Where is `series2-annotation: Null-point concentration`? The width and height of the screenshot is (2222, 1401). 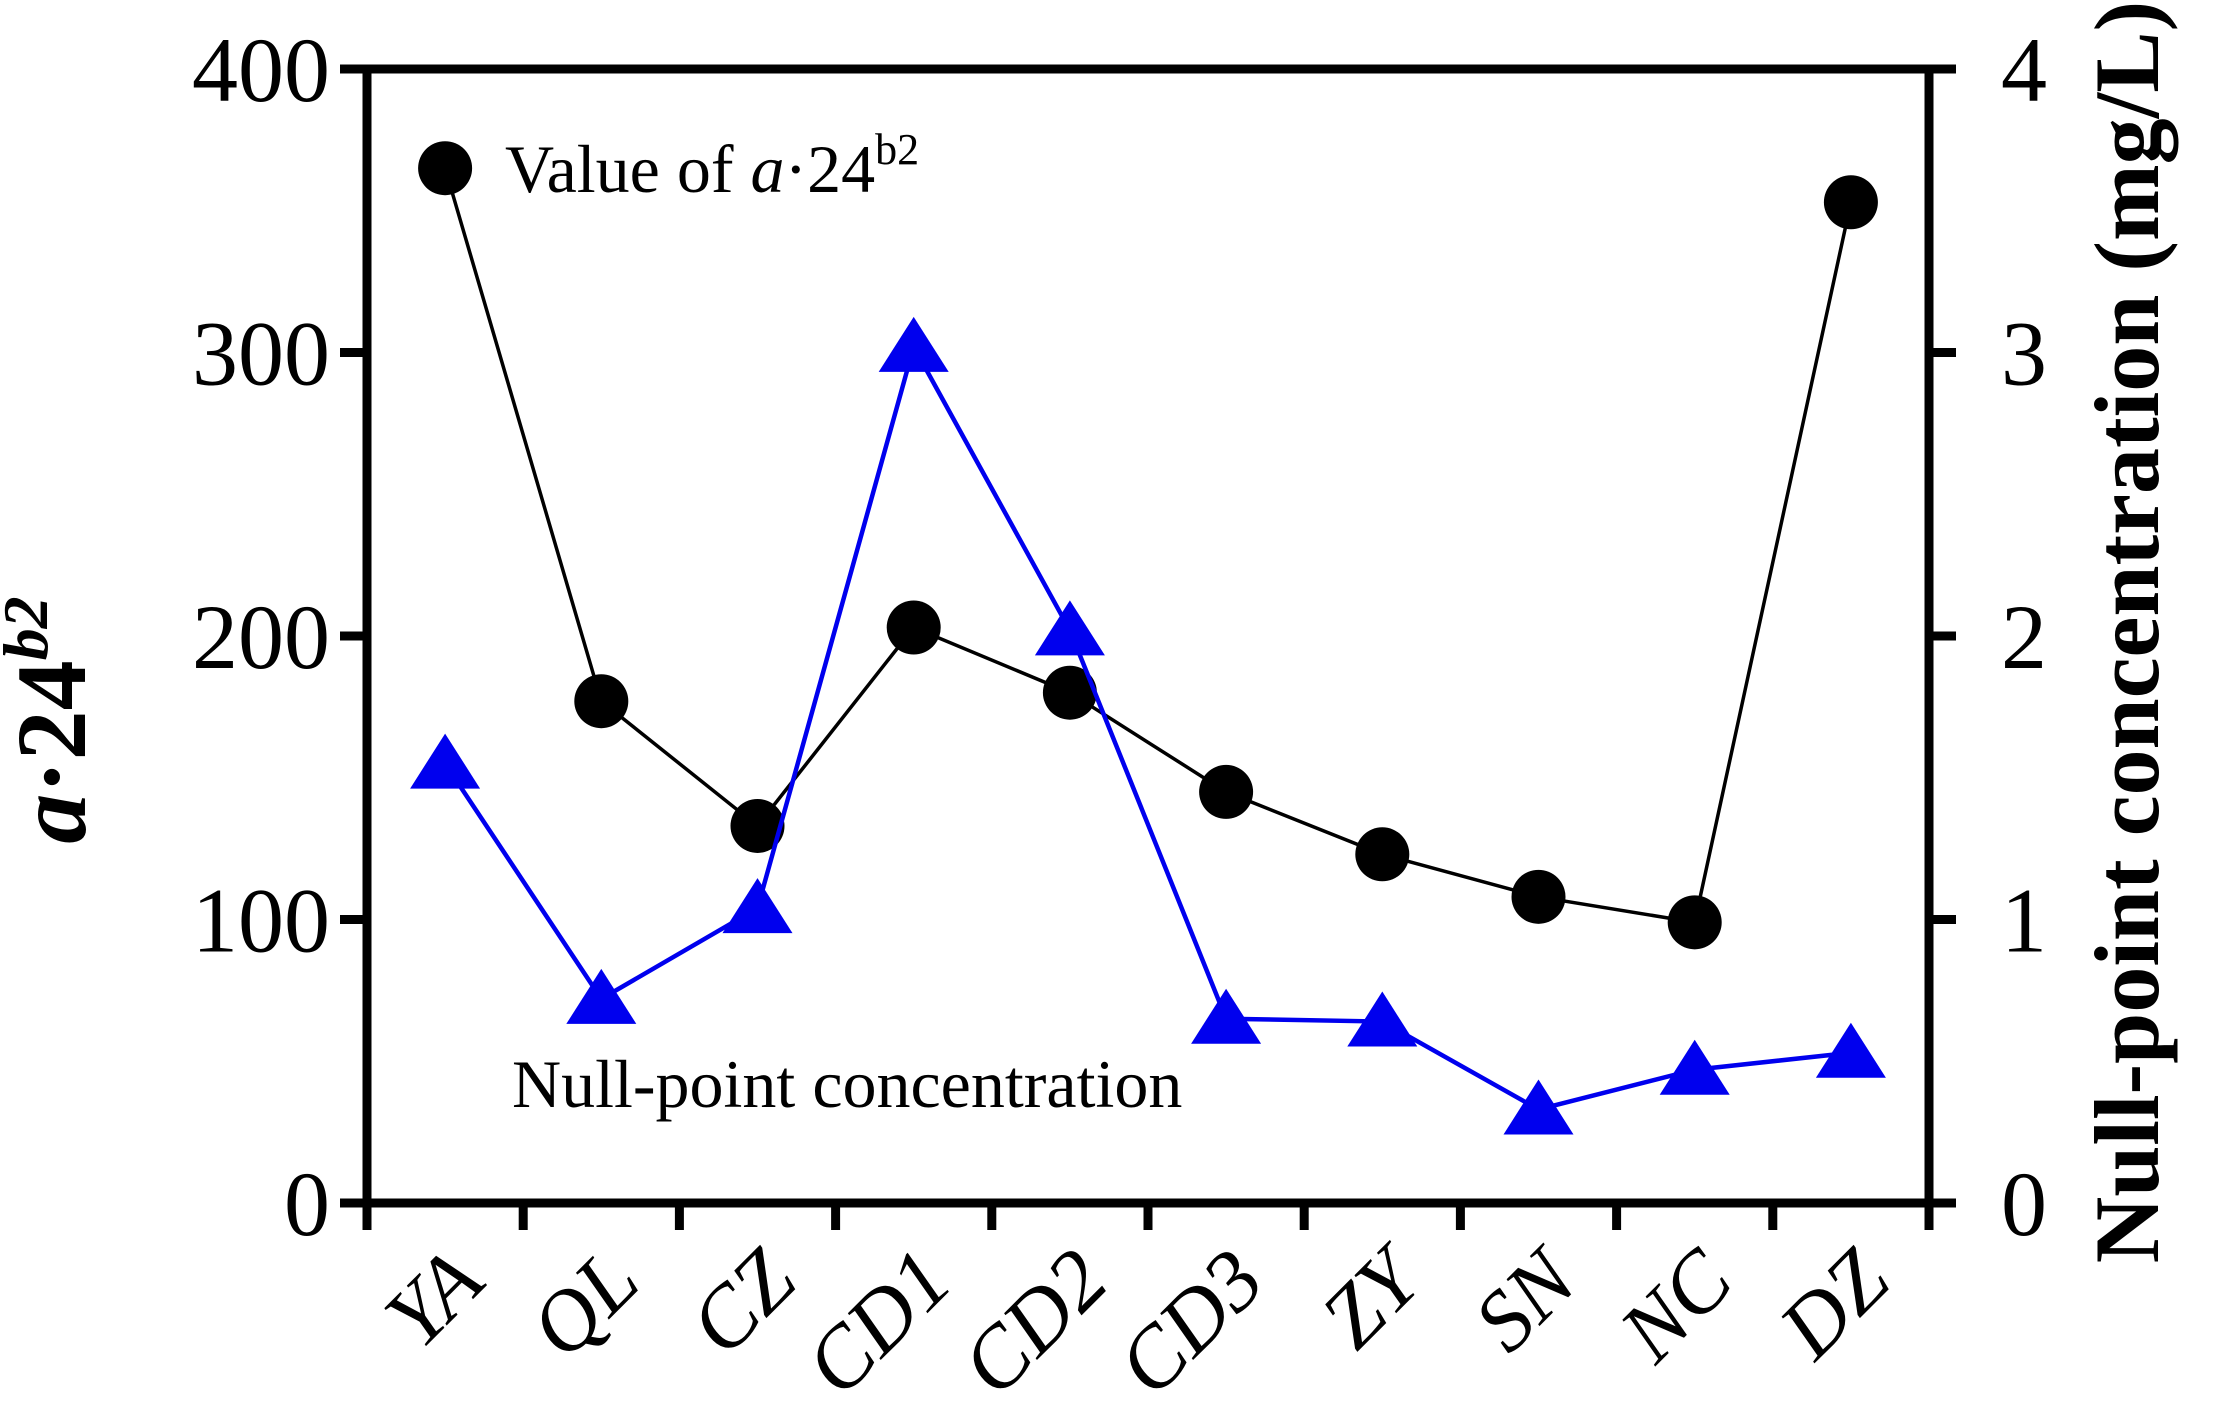
series2-annotation: Null-point concentration is located at coordinates (847, 1084).